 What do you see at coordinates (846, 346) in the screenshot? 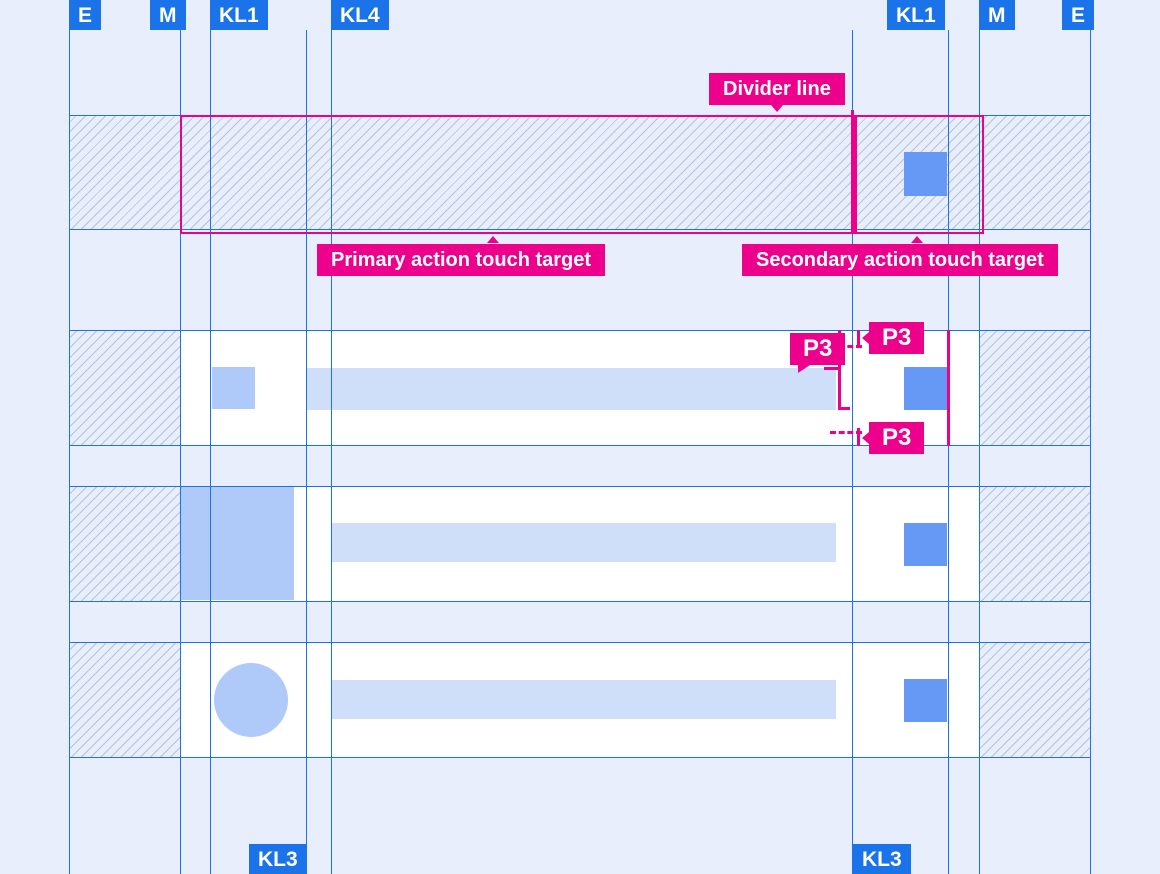
I see `p3-top-dash` at bounding box center [846, 346].